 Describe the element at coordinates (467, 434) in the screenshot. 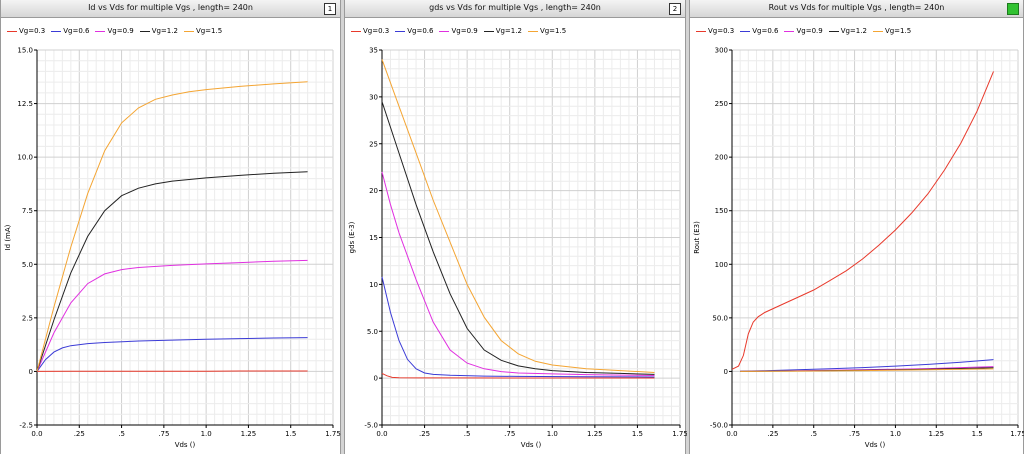

I see `x-tick-label: .5` at that location.